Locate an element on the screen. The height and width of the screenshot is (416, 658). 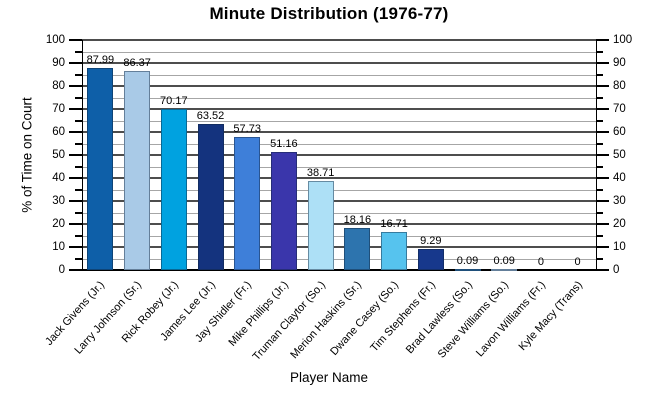
y-tick-label-right: 100 is located at coordinates (623, 39).